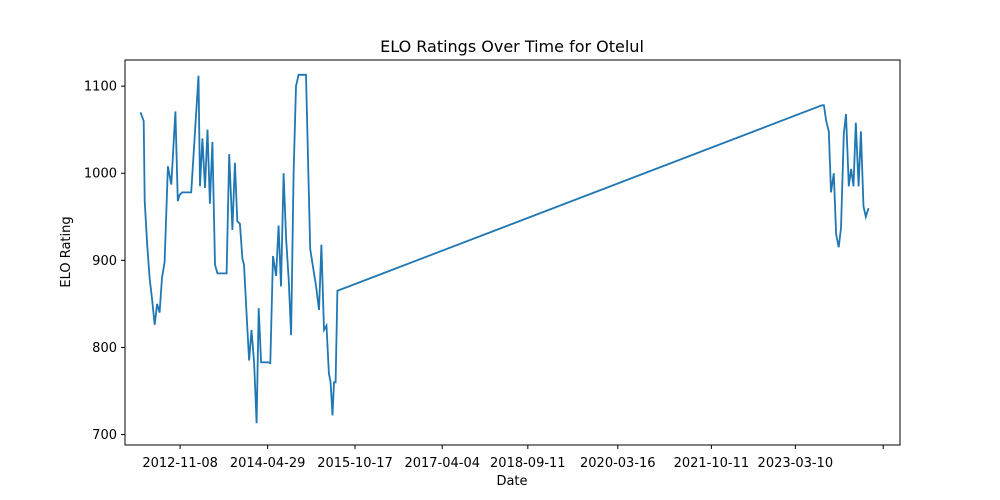 The image size is (1000, 500). I want to click on x-tick-label: 2021-10-11, so click(712, 463).